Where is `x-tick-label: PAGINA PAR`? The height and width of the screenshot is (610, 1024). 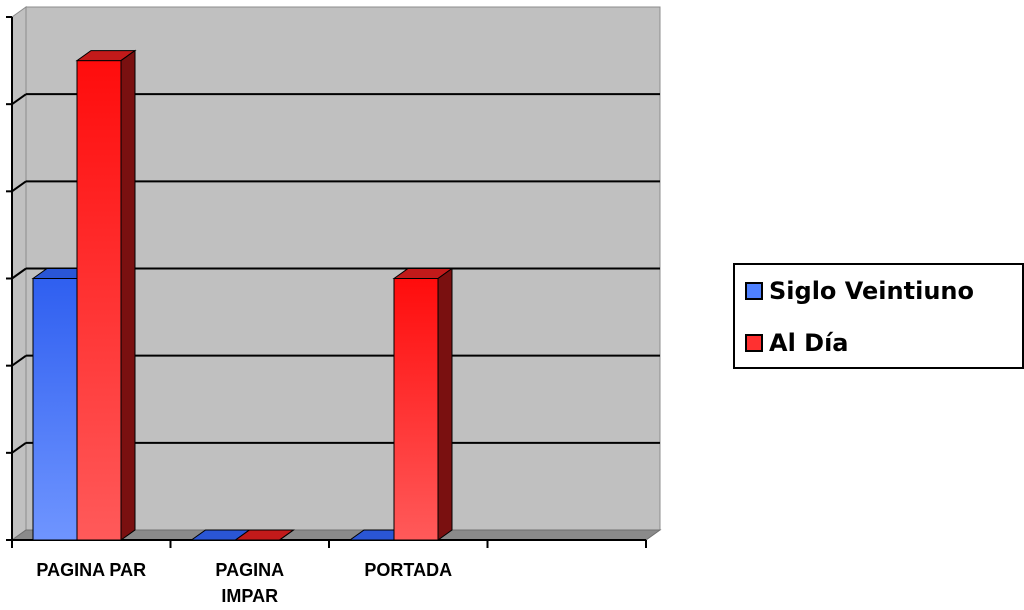 x-tick-label: PAGINA PAR is located at coordinates (91, 570).